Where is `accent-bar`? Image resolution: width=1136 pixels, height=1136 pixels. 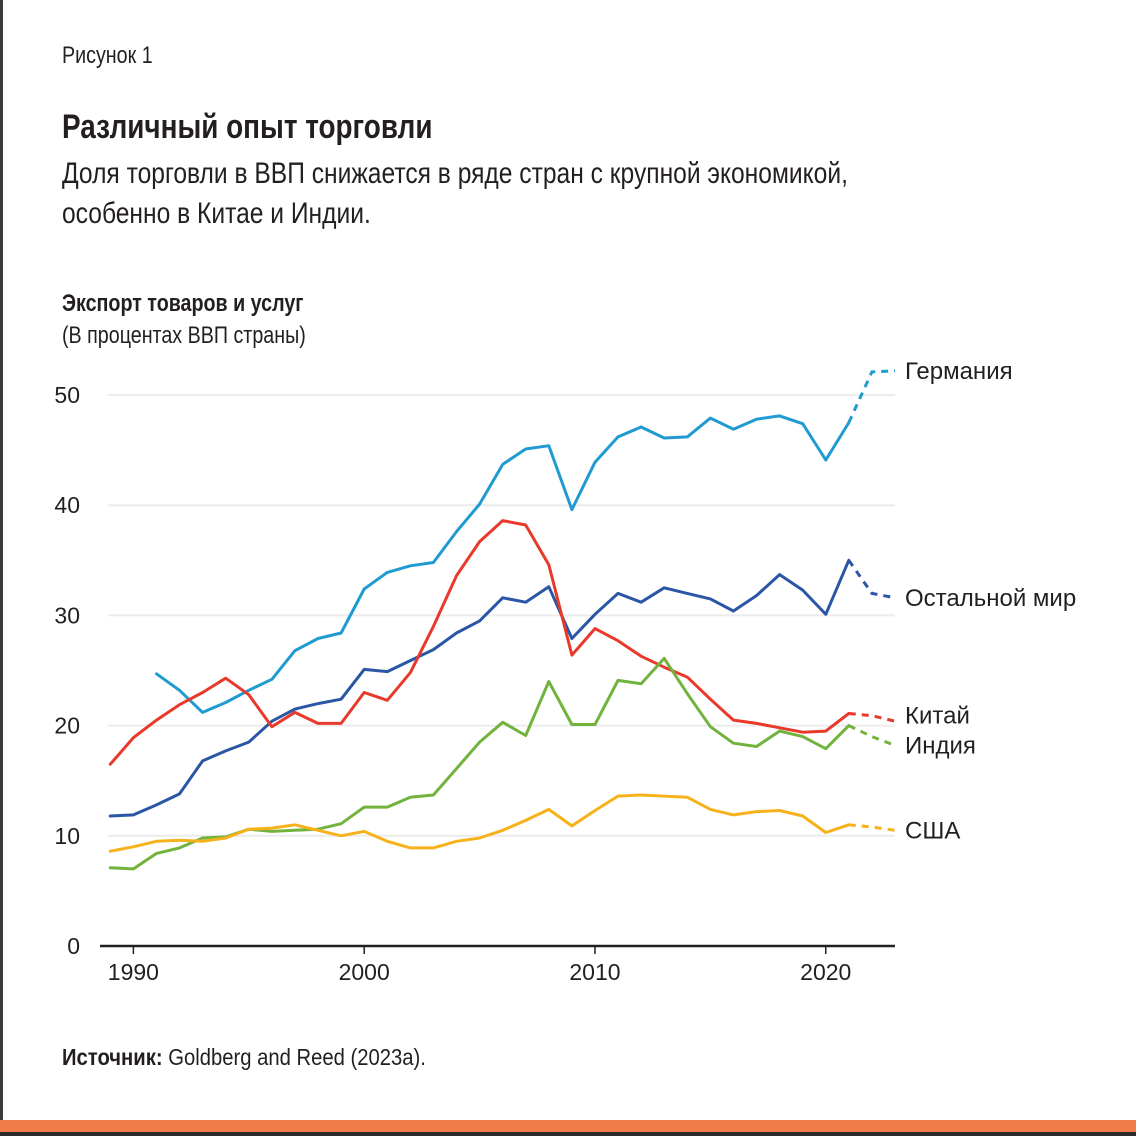
accent-bar is located at coordinates (568, 1128).